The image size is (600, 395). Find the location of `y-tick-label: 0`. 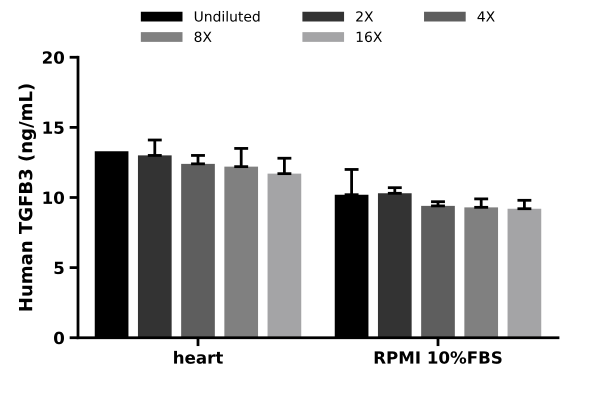

y-tick-label: 0 is located at coordinates (59, 338).